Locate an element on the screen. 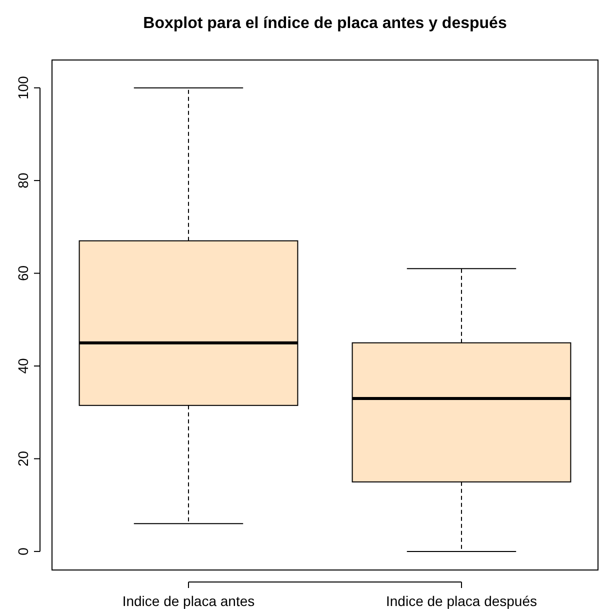  y-tick-label: 100 is located at coordinates (23, 88).